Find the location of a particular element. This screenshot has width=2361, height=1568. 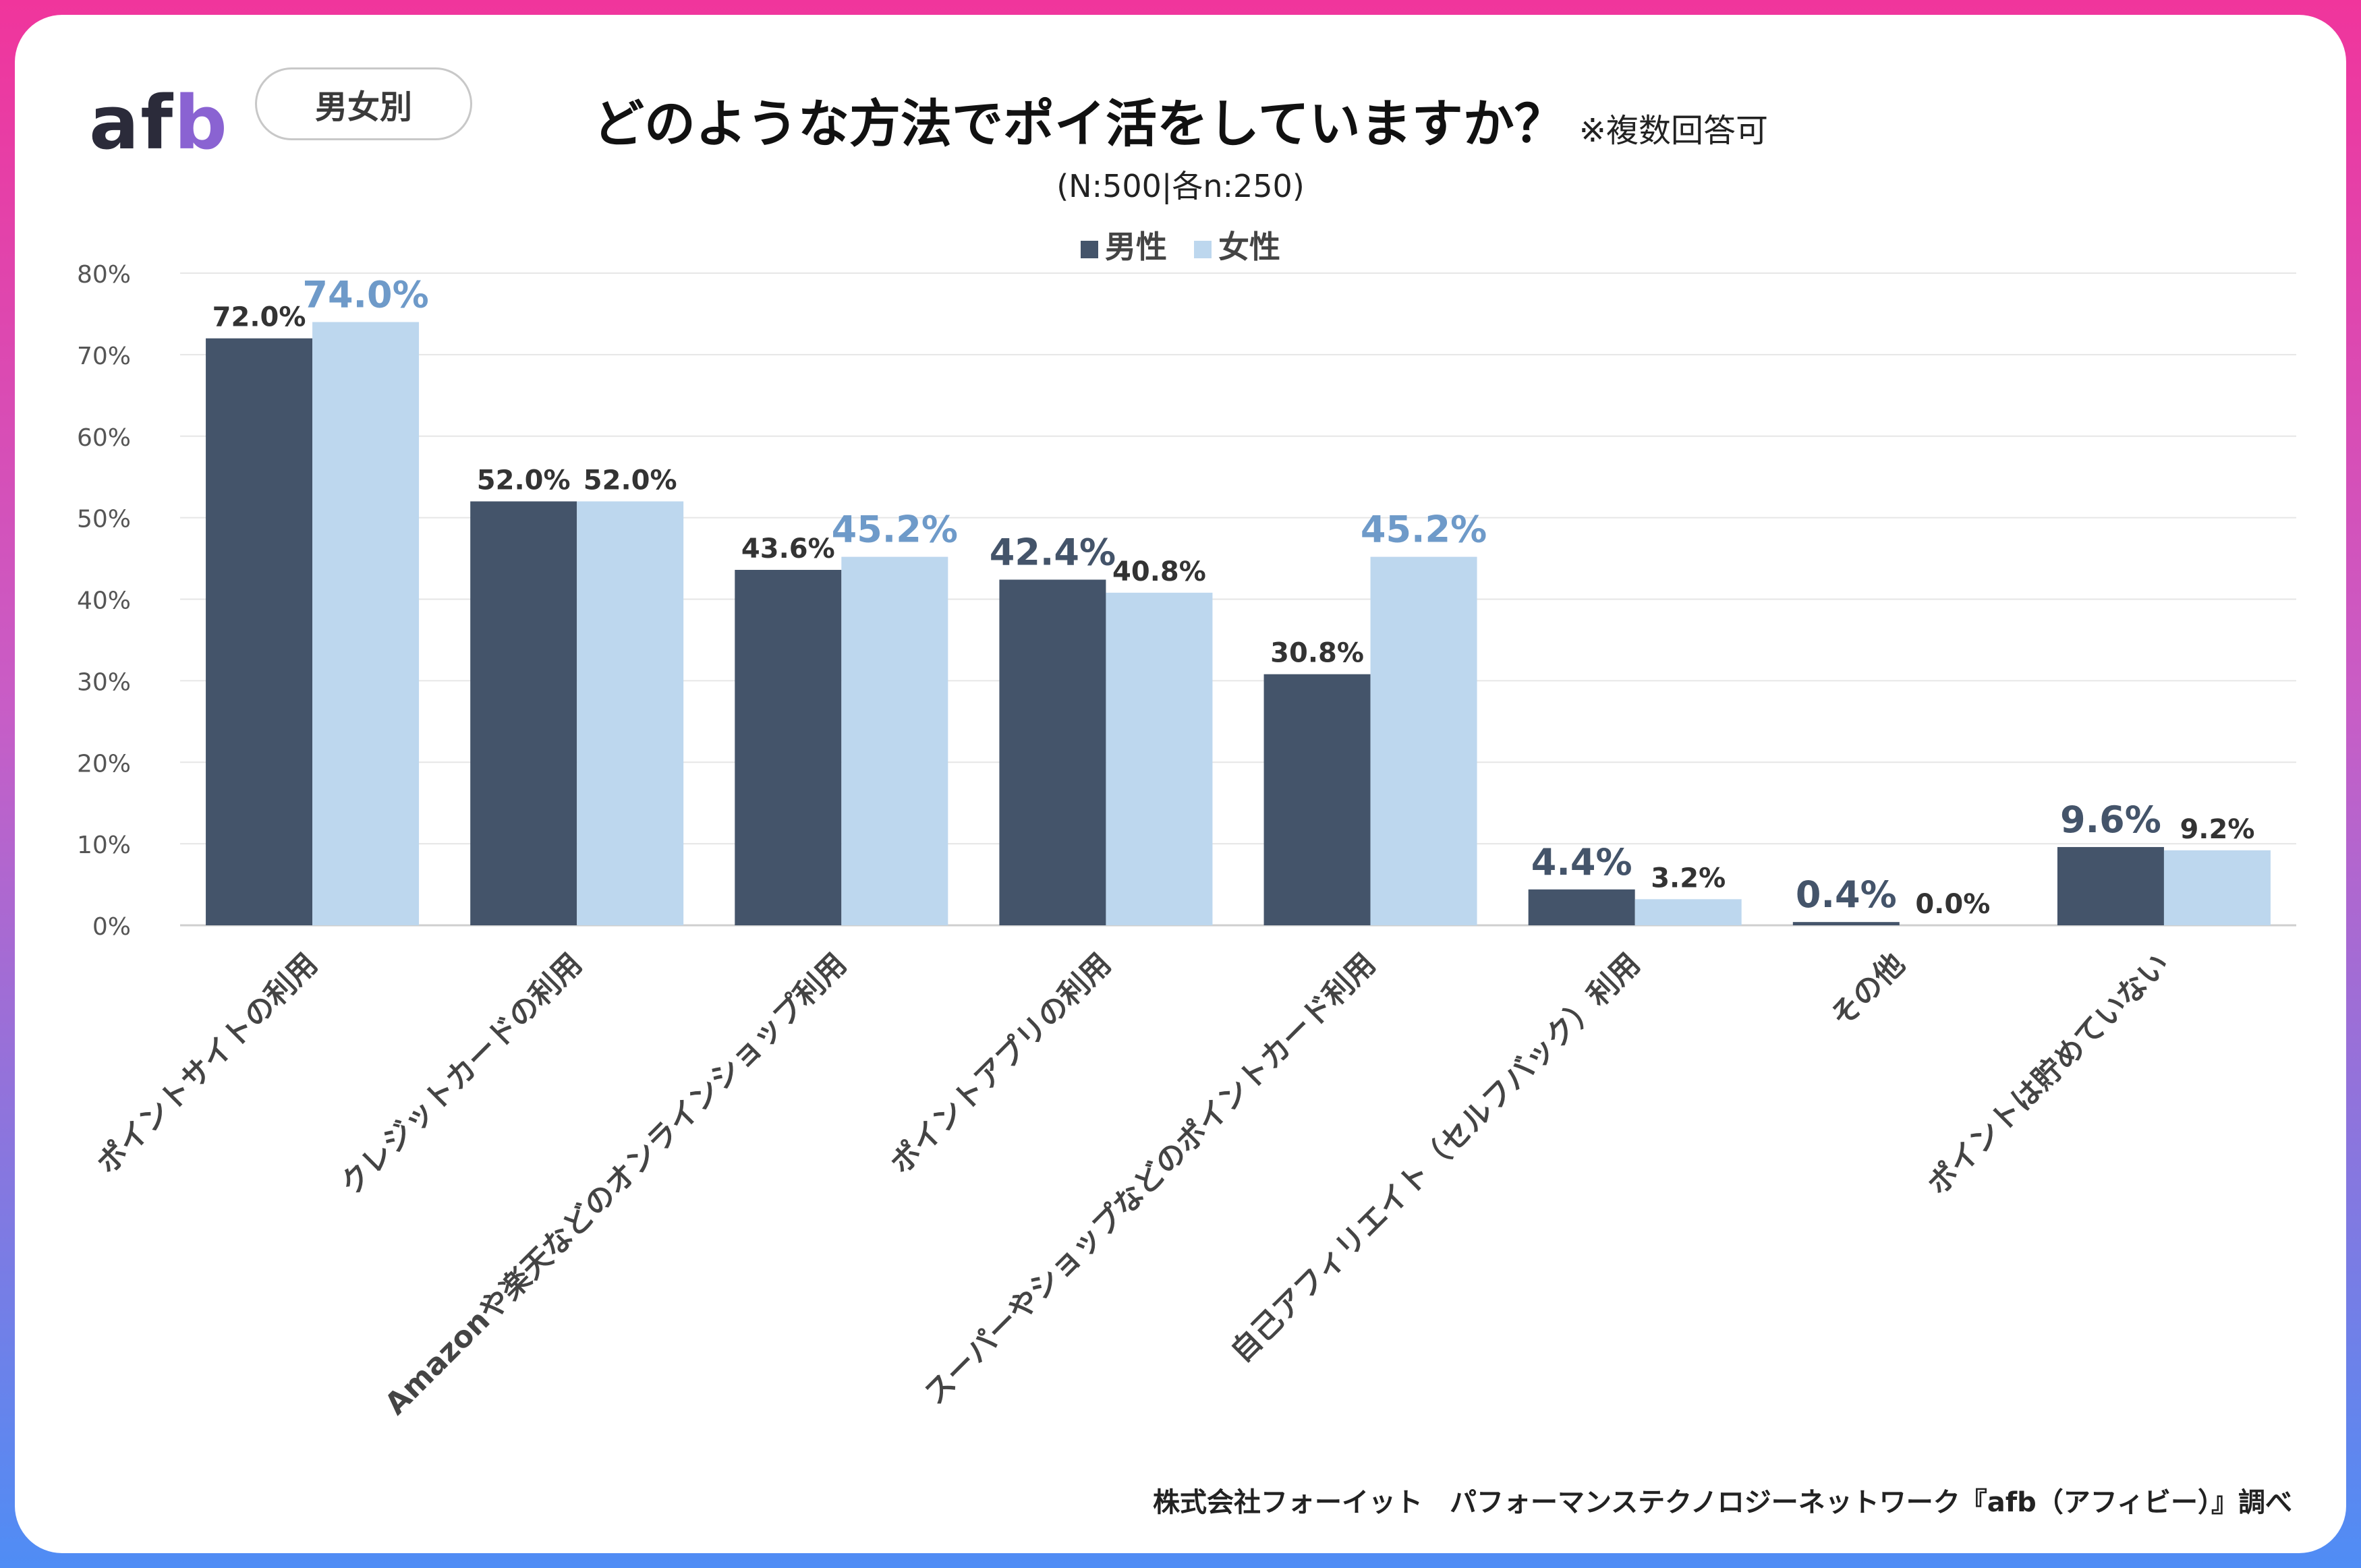

chart-title-text: どのような方法でポイ活をしていますか？ is located at coordinates (1079, 124).